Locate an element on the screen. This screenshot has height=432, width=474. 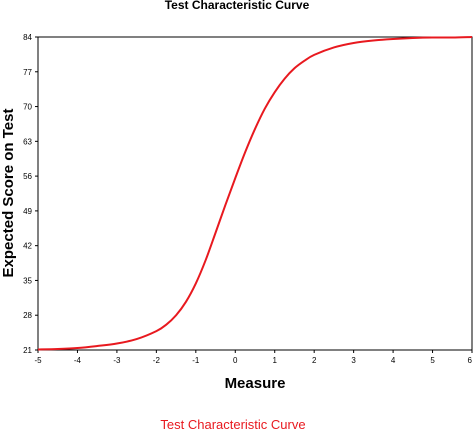
y-tick-label: 70 is located at coordinates (27, 107).